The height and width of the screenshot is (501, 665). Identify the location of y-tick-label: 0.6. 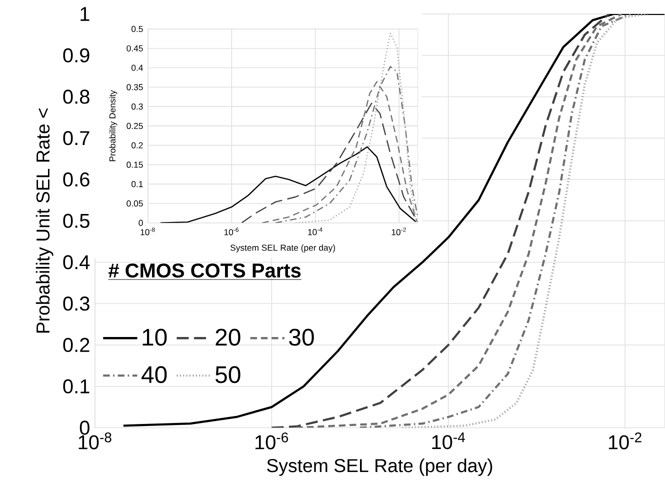
(76, 179).